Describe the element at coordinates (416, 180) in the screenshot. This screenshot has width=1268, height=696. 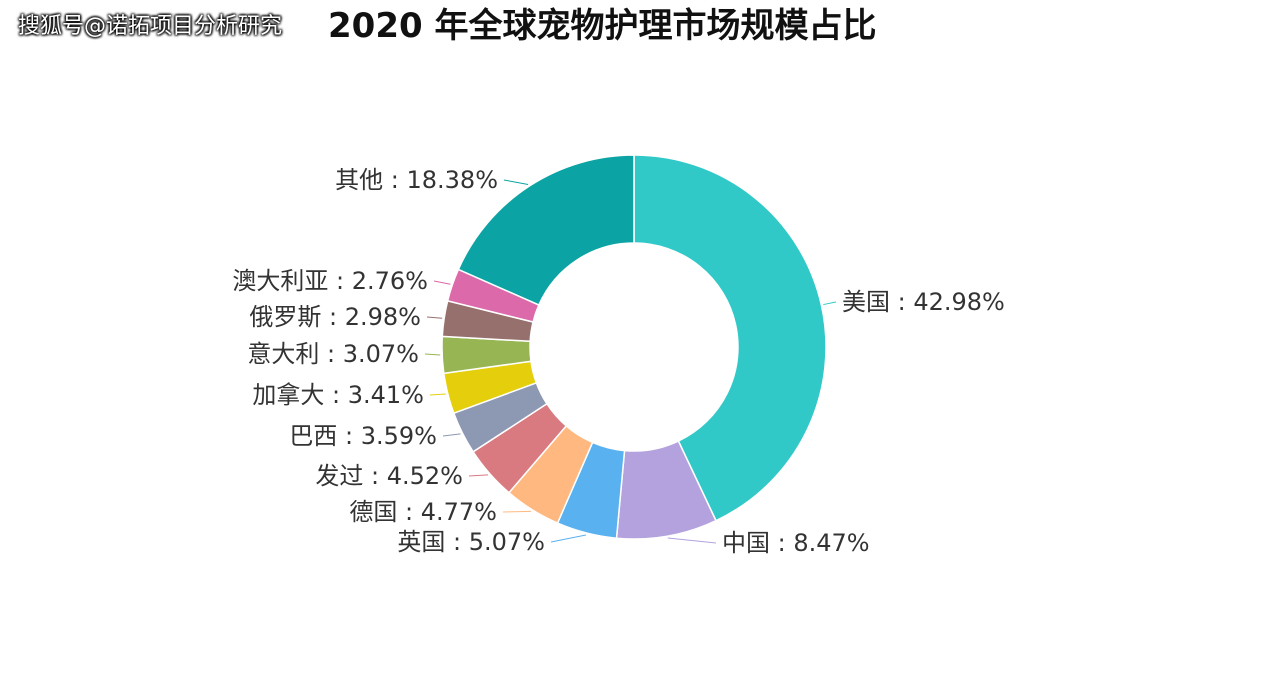
I see `data-label-其他: 其他 : 18.38%` at that location.